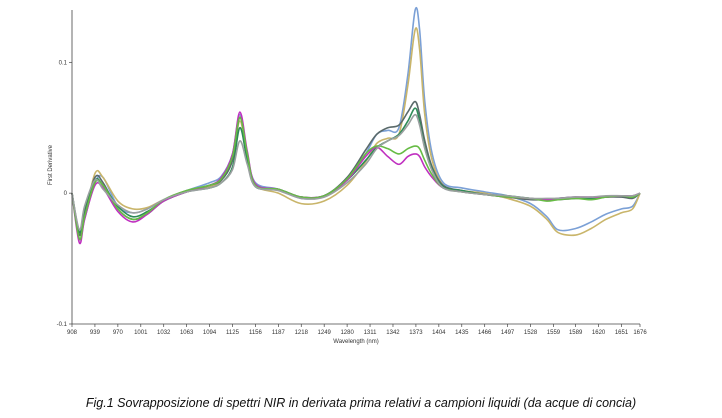 The height and width of the screenshot is (418, 722). I want to click on x-tick-label: 1676, so click(640, 333).